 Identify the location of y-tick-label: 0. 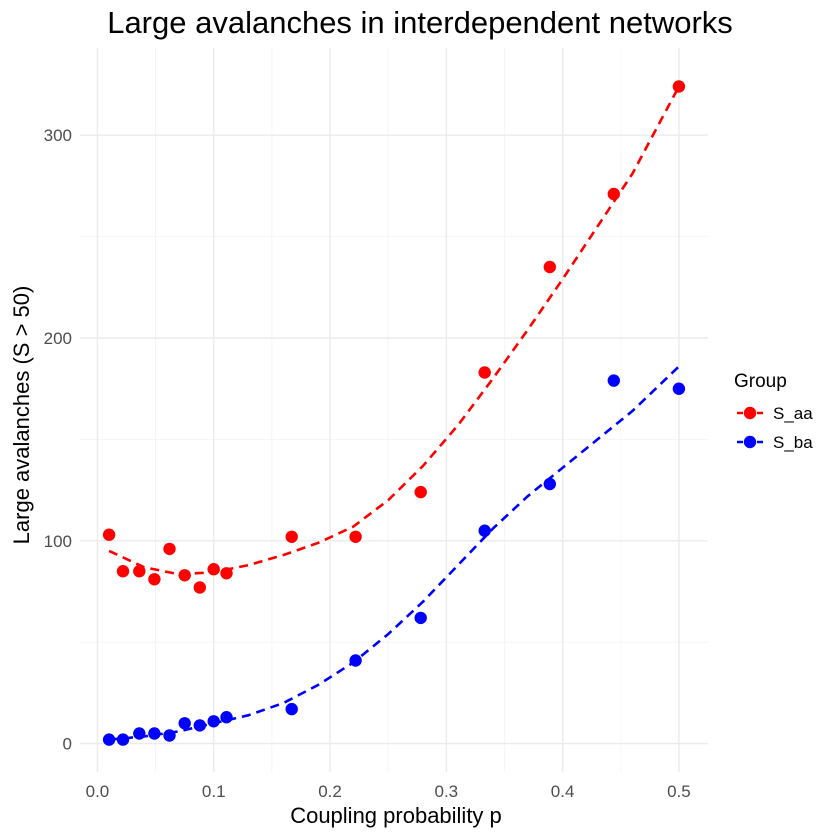
(67, 744).